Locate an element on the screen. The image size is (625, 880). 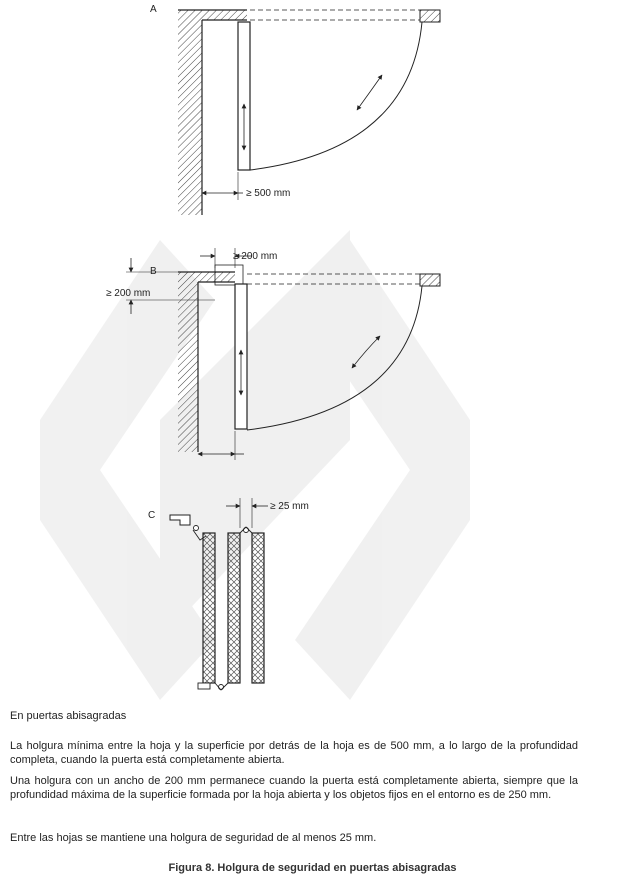
wall-bracket is located at coordinates (180, 520).